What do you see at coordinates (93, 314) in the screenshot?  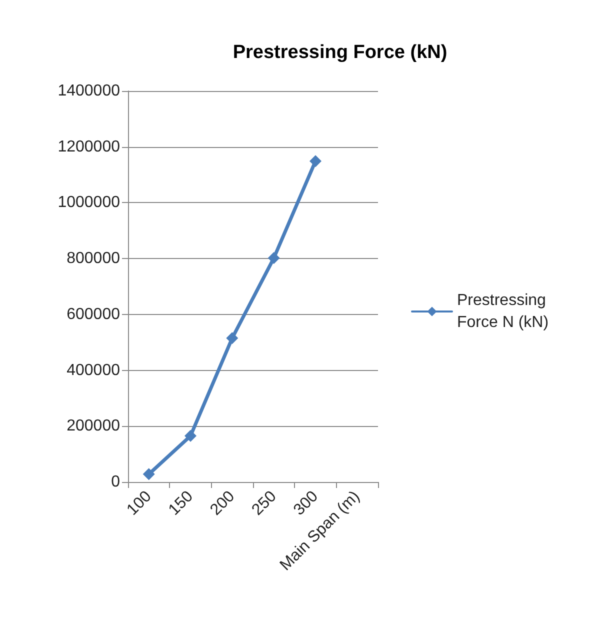 I see `y-tick-label: 600000` at bounding box center [93, 314].